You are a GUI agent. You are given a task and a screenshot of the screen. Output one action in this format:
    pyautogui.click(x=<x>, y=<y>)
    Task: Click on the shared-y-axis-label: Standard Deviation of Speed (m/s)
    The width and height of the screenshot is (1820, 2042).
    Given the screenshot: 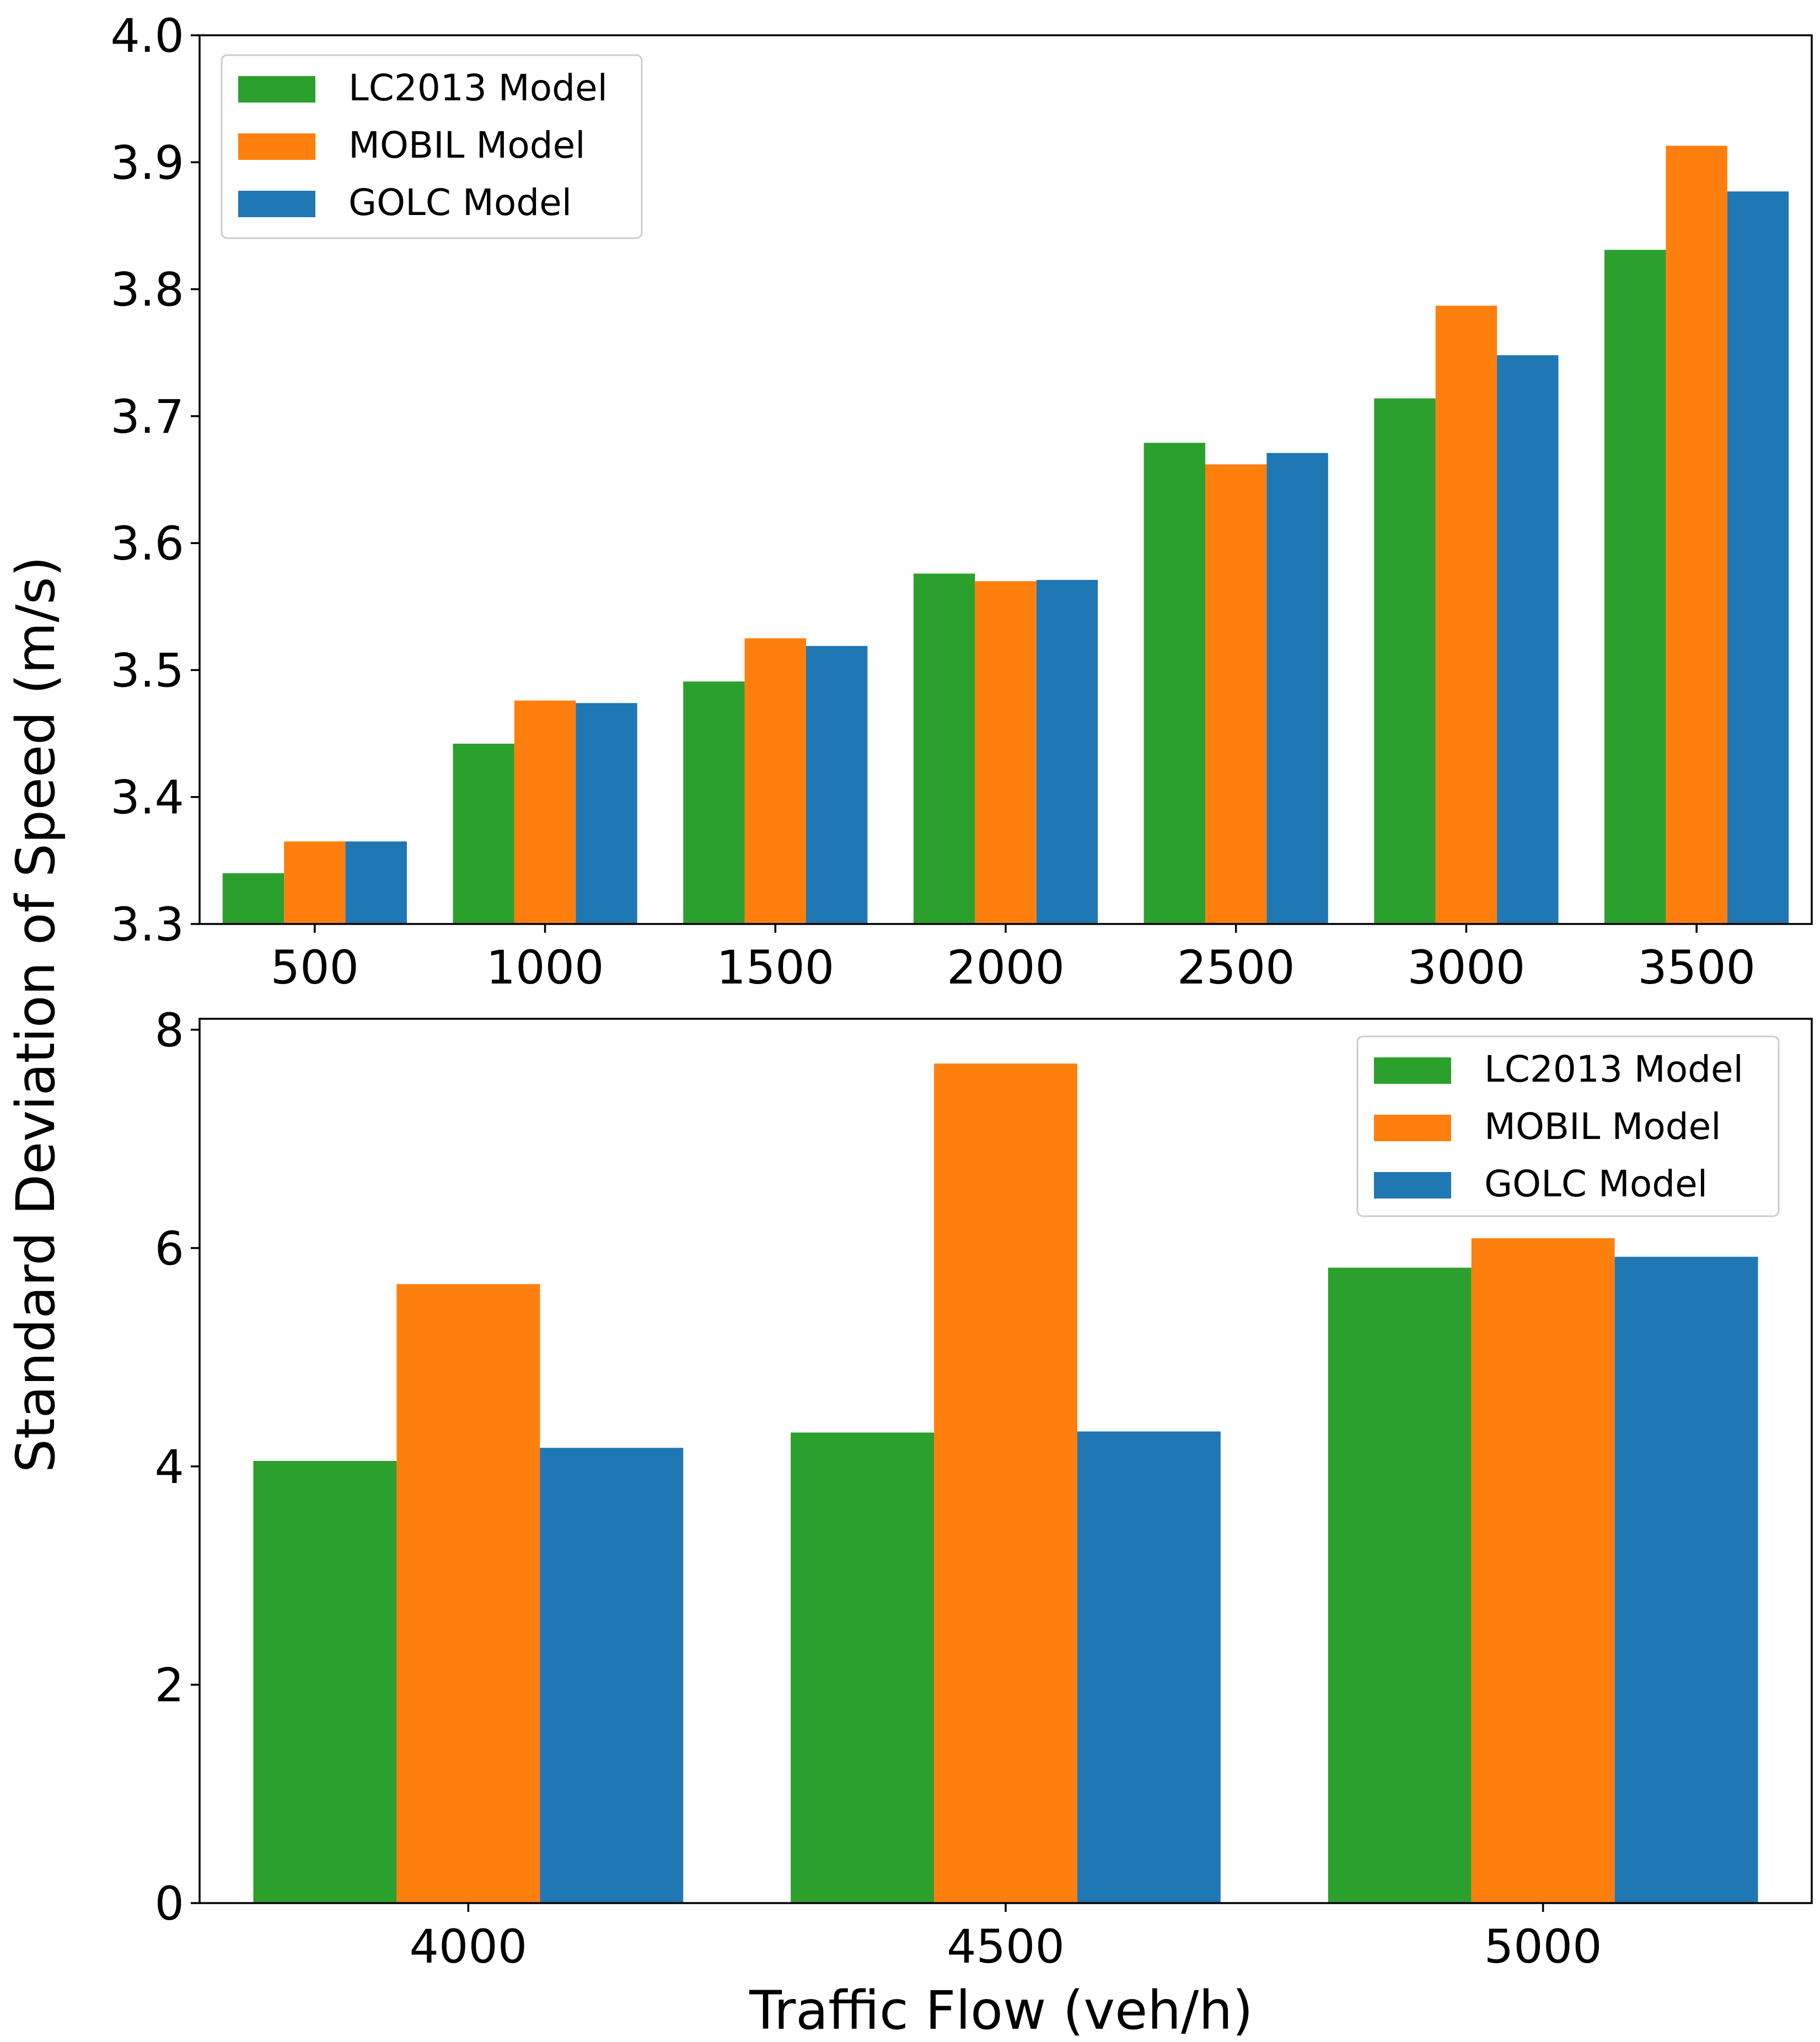 What is the action you would take?
    pyautogui.click(x=36, y=1015)
    